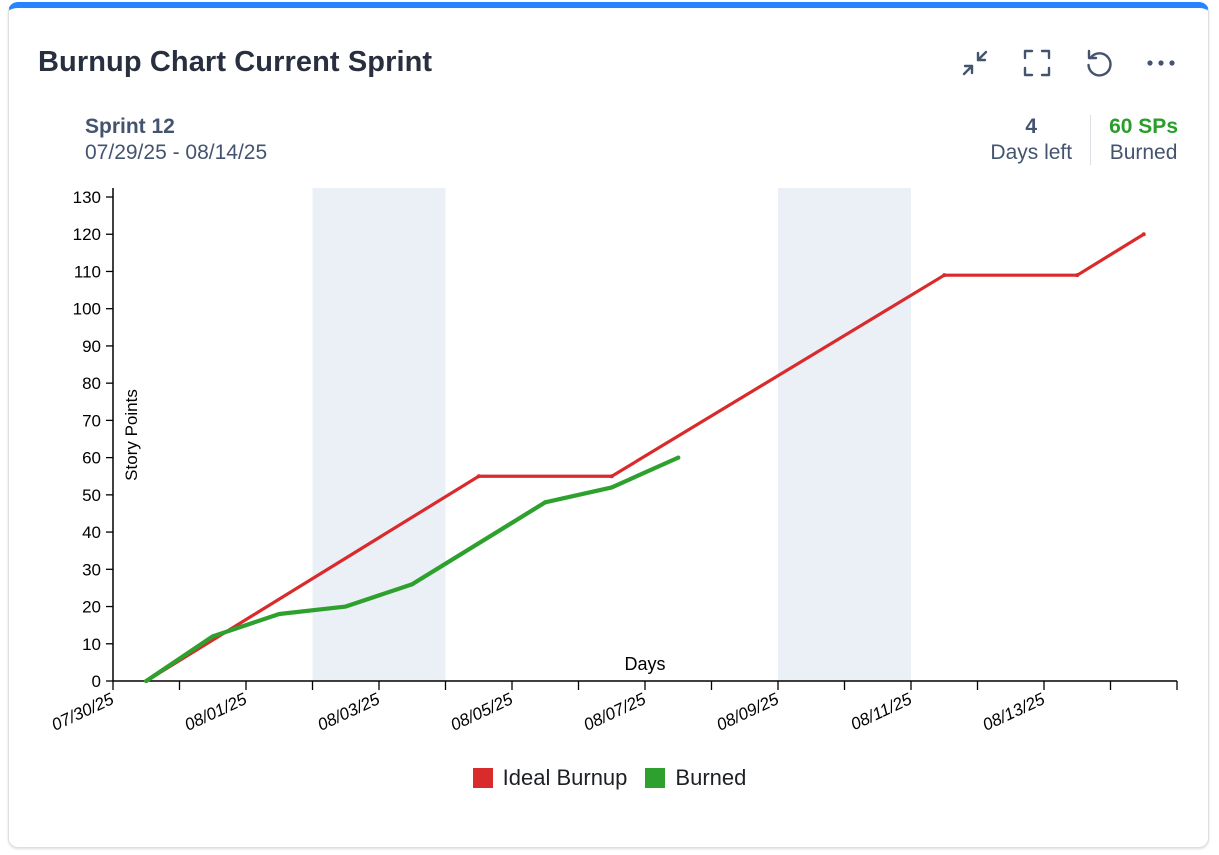 This screenshot has height=855, width=1219. I want to click on x-tick-label-2: 08/03/25, so click(349, 711).